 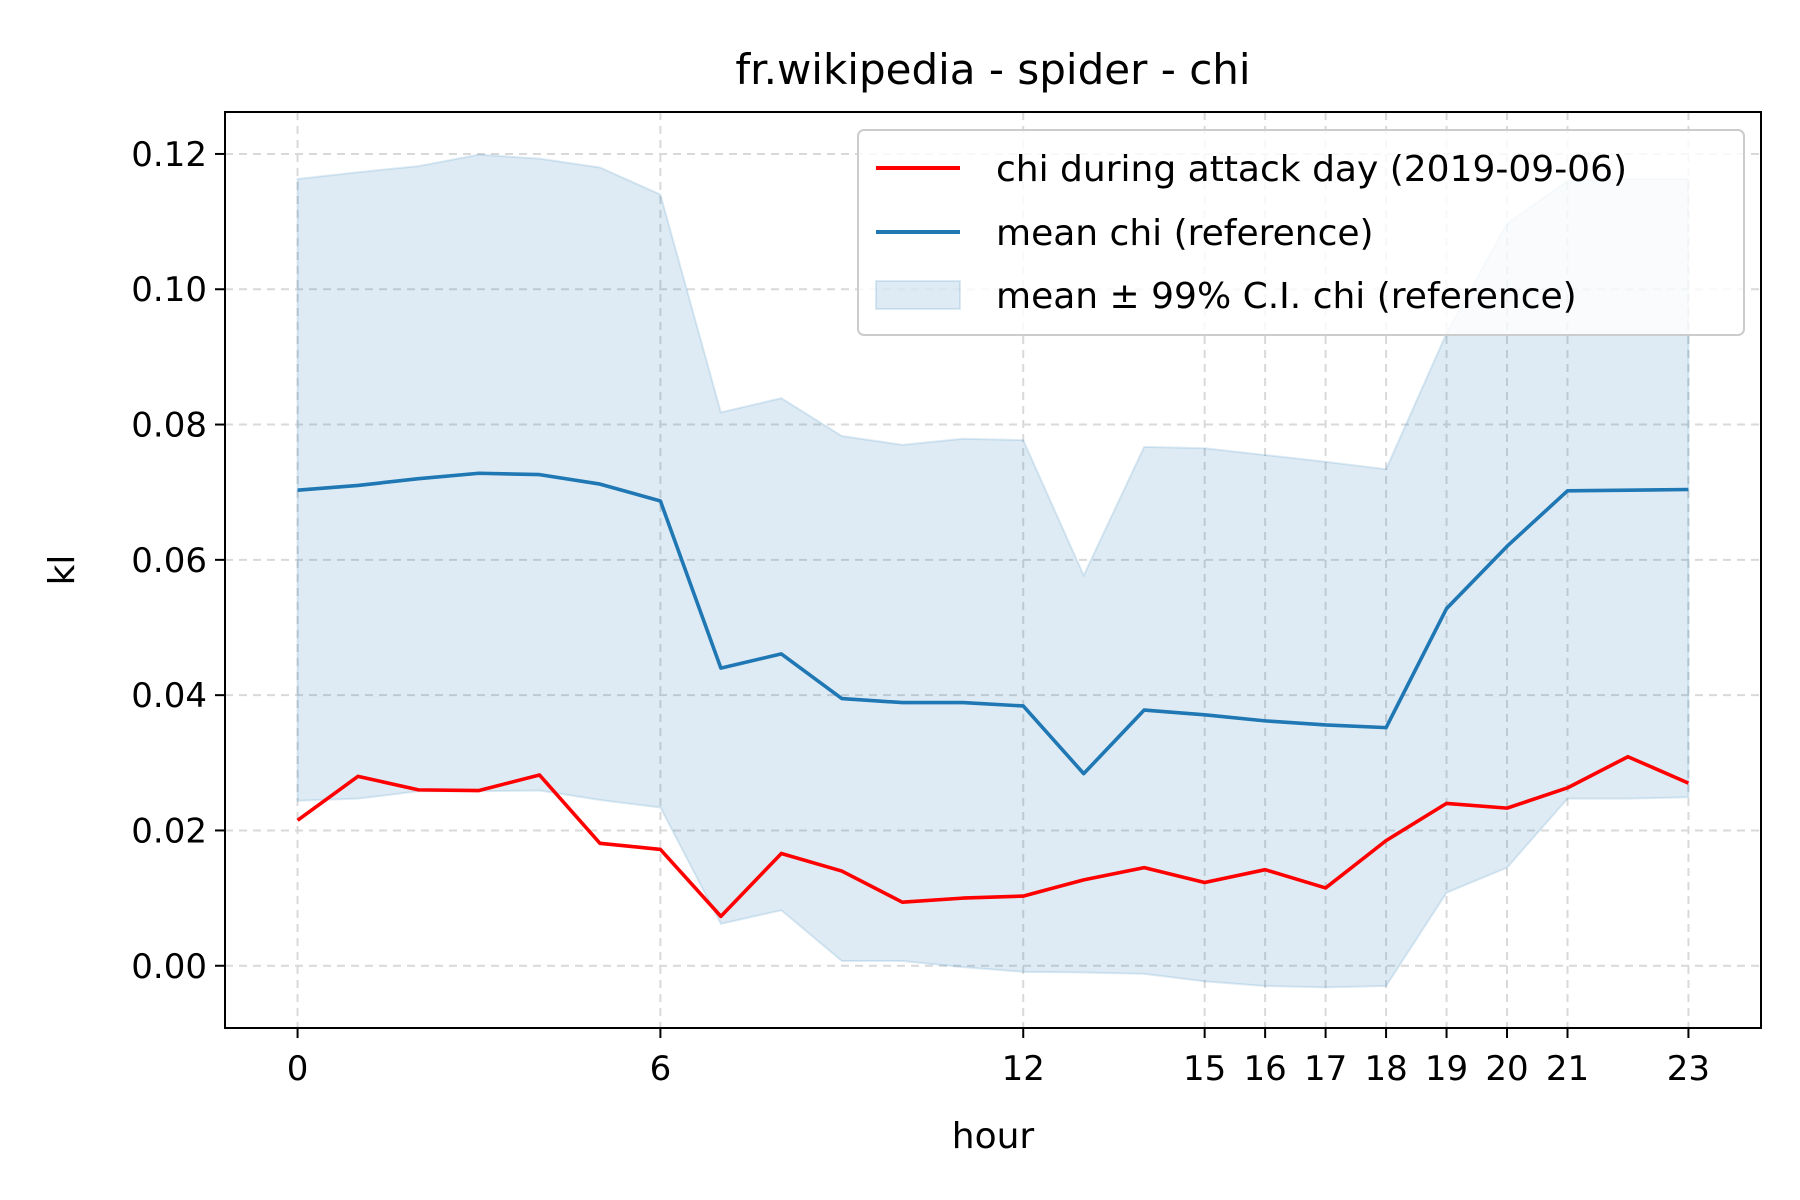 I want to click on x-tick-label: 18, so click(x=1385, y=1069).